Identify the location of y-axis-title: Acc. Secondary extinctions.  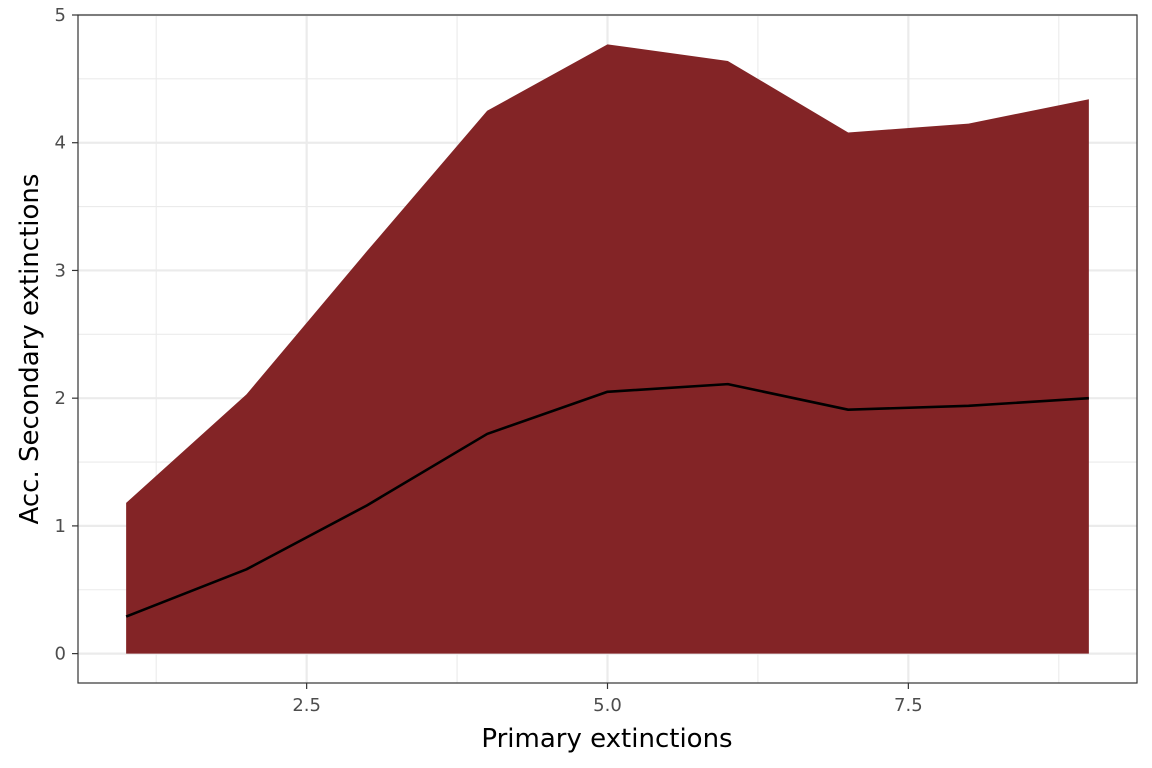
(30, 349).